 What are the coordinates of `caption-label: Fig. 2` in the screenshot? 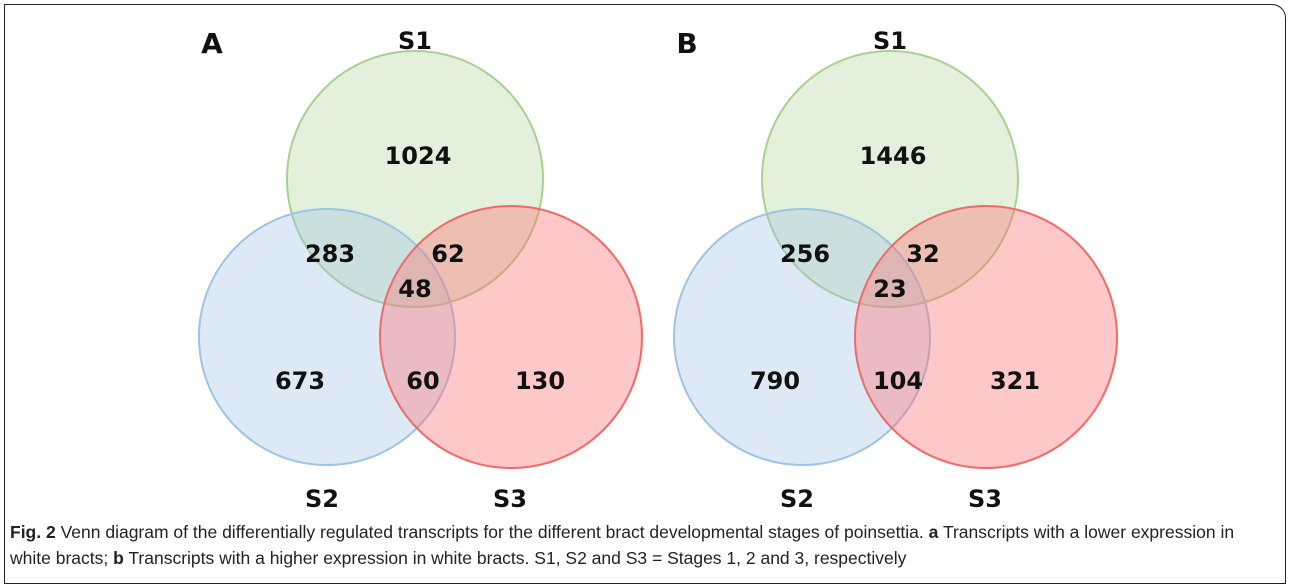 It's located at (33, 532).